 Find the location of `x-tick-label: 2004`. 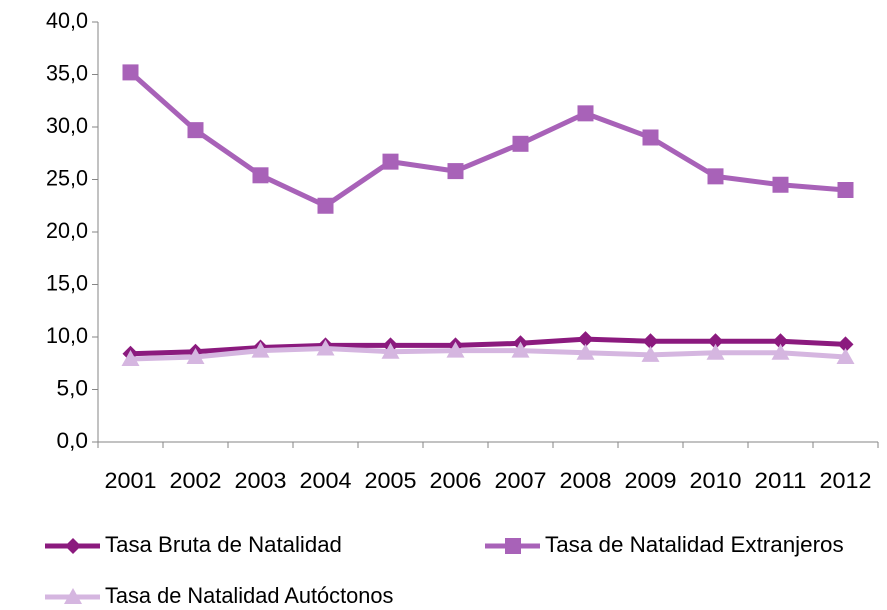

x-tick-label: 2004 is located at coordinates (326, 480).